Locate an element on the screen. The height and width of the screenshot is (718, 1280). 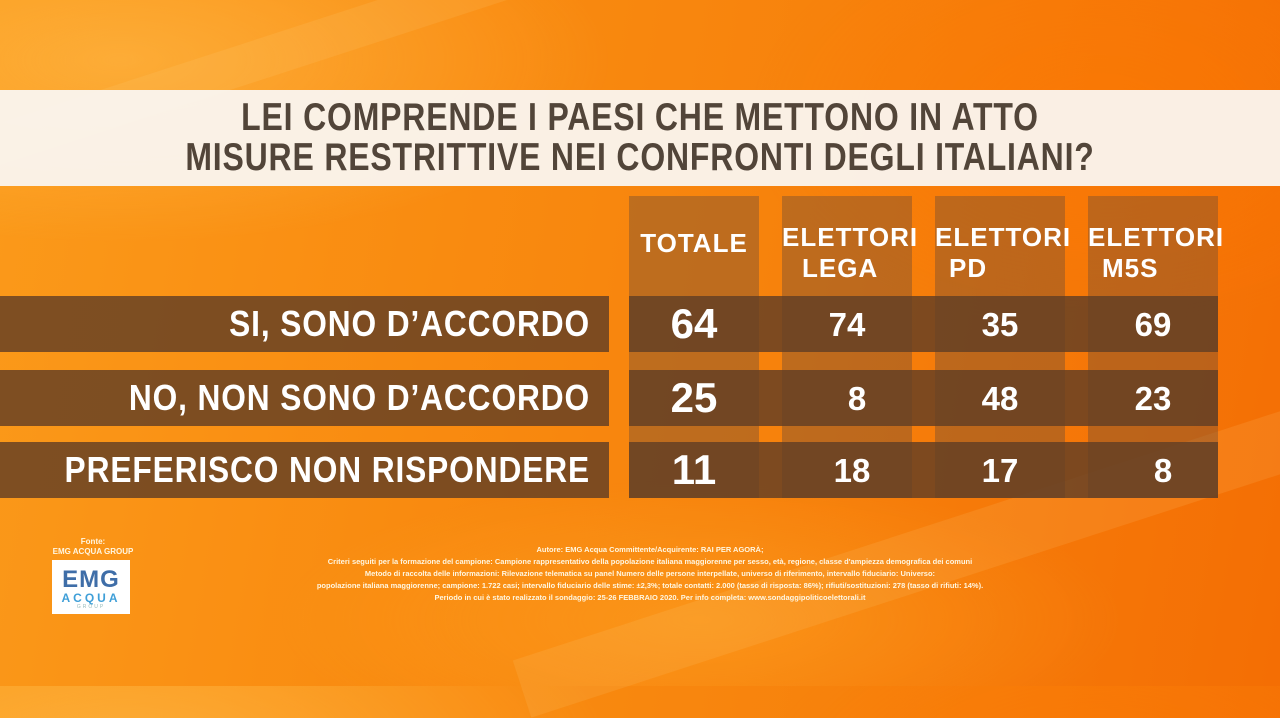
source-name: EMG ACQUA GROUP is located at coordinates (93, 551).